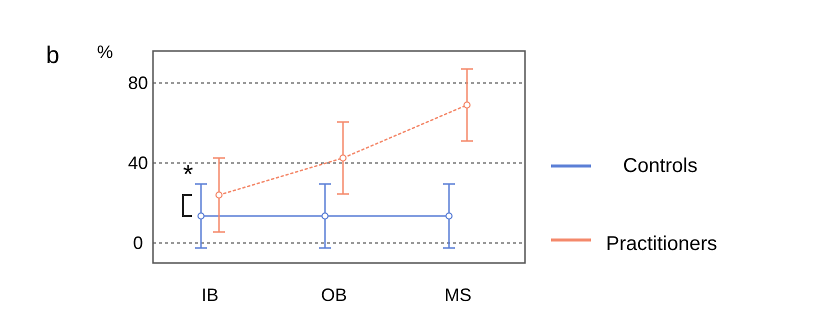  Describe the element at coordinates (138, 163) in the screenshot. I see `y-tick-label: 40` at that location.